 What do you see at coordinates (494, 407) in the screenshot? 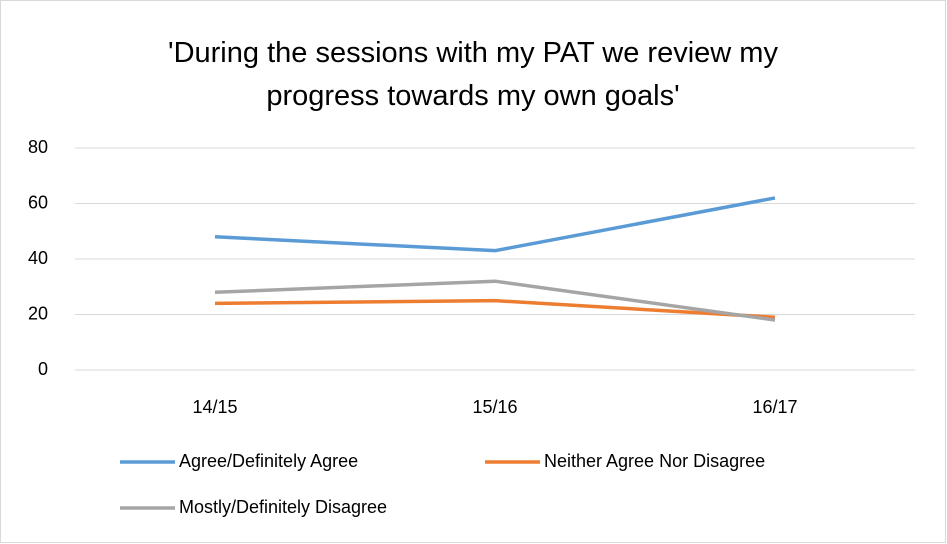
I see `x-tick-label: 15/16` at bounding box center [494, 407].